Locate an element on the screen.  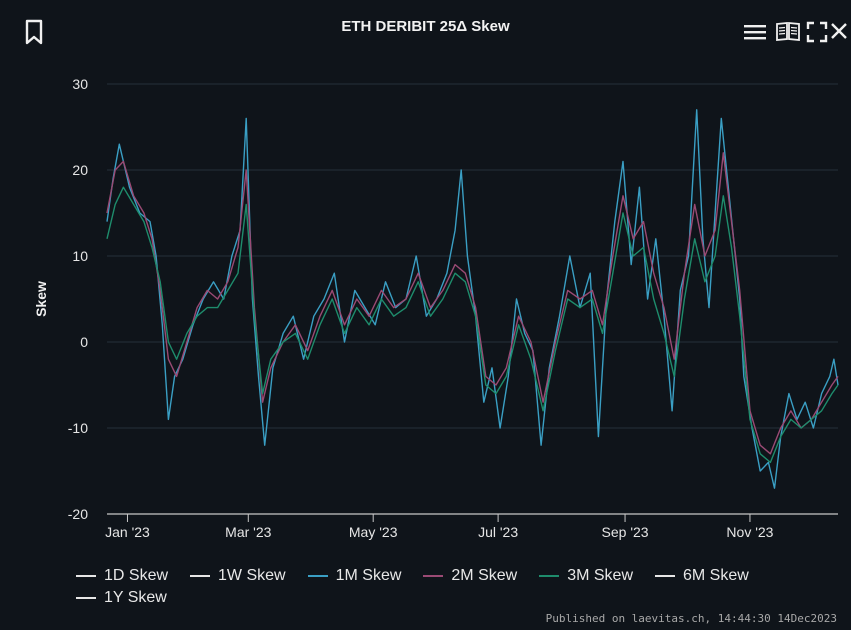
fullscreen-button is located at coordinates (817, 32).